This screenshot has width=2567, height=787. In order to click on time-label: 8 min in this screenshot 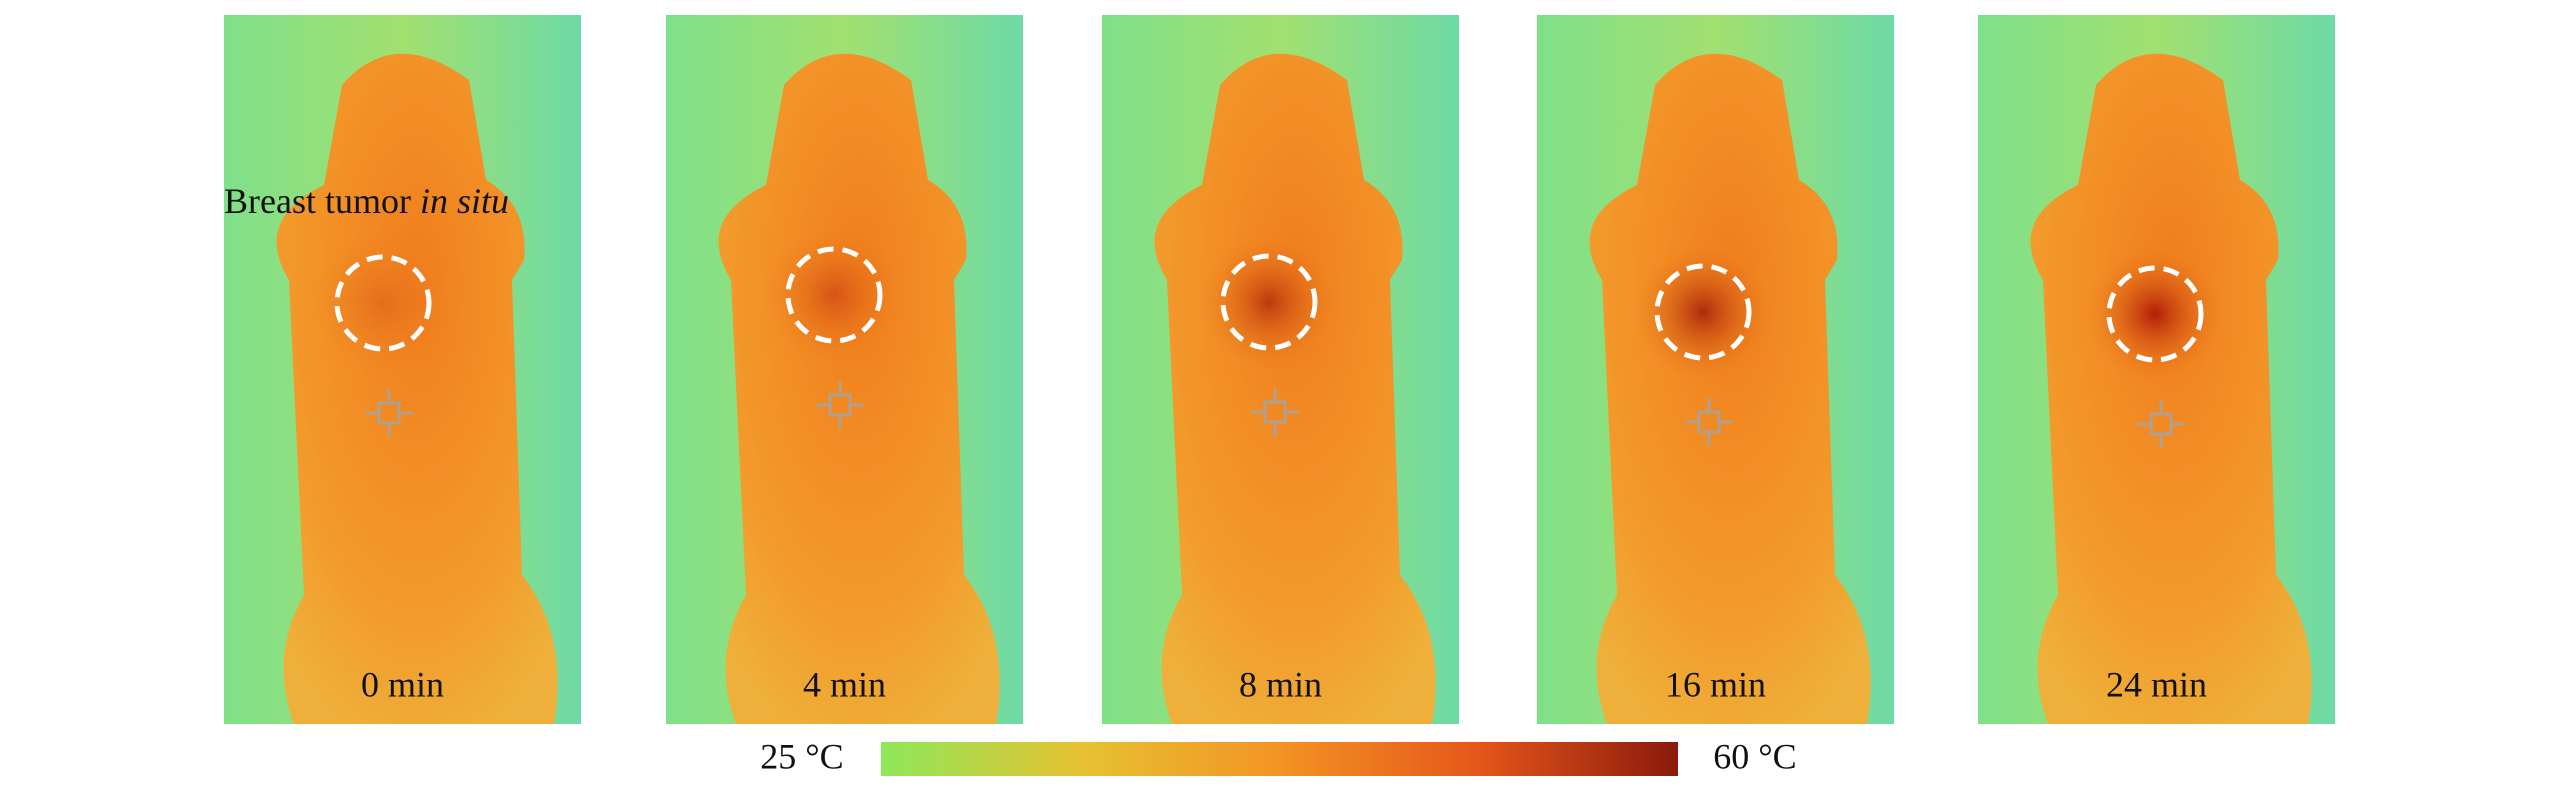, I will do `click(1280, 684)`.